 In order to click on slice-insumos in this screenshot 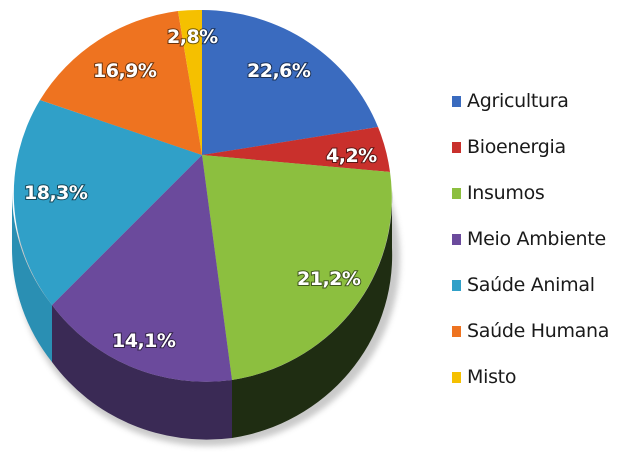, I will do `click(297, 267)`.